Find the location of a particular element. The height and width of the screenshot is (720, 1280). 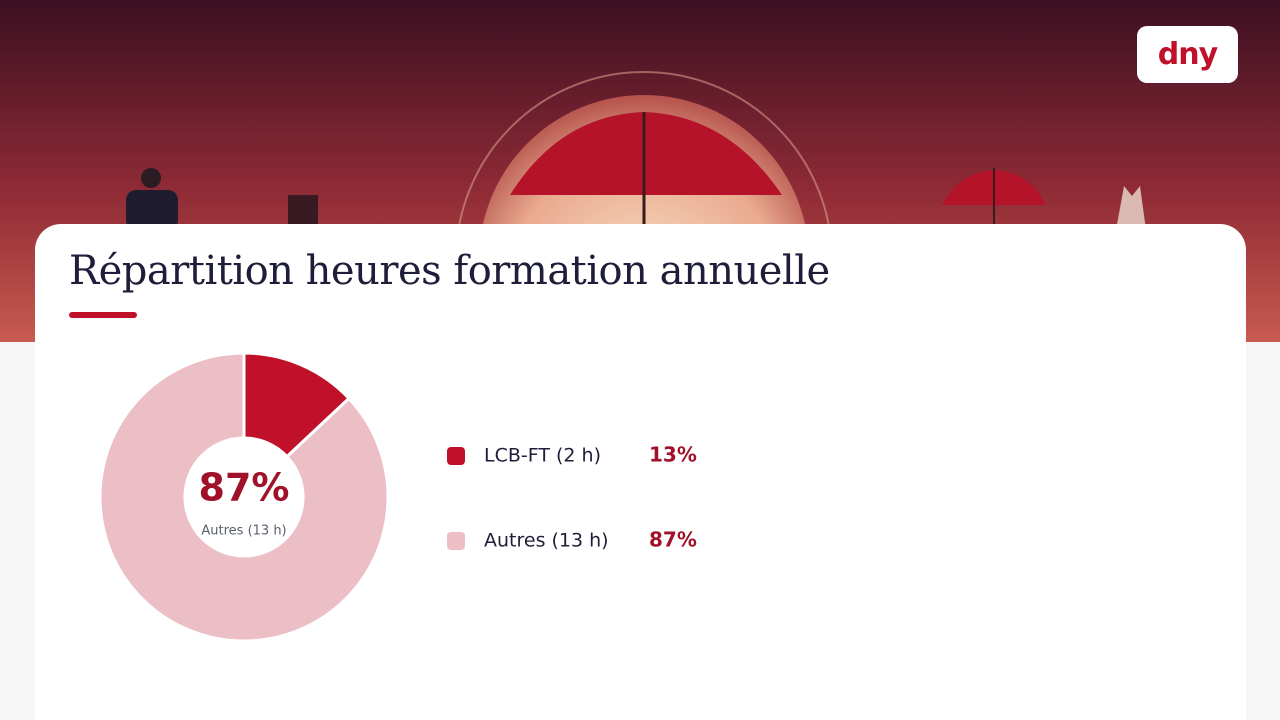

legend-label: LCB-FT (2 h) is located at coordinates (542, 456).